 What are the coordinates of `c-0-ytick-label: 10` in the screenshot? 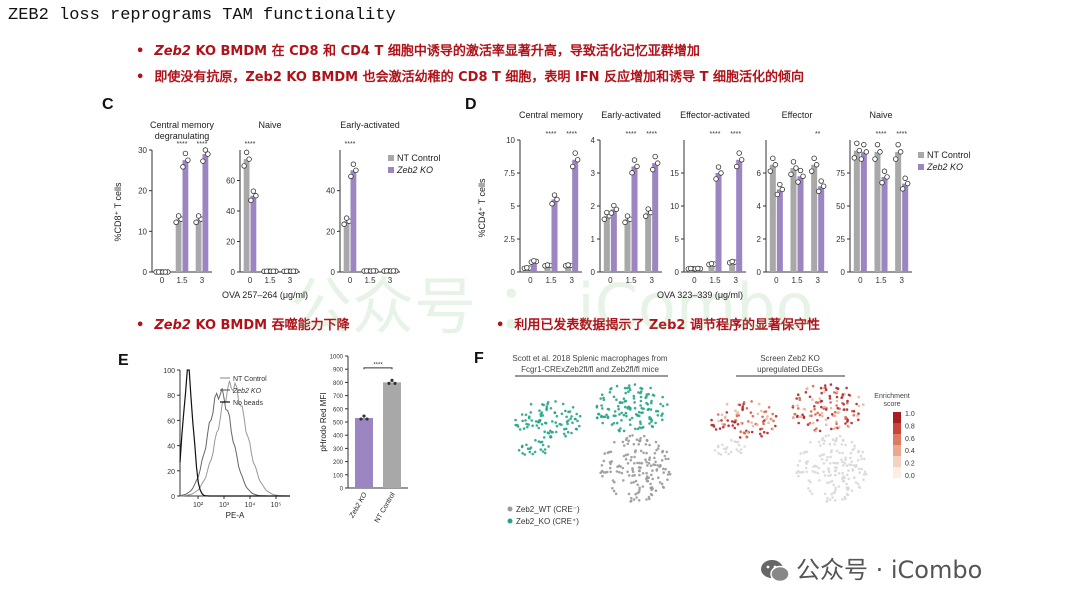 It's located at (142, 231).